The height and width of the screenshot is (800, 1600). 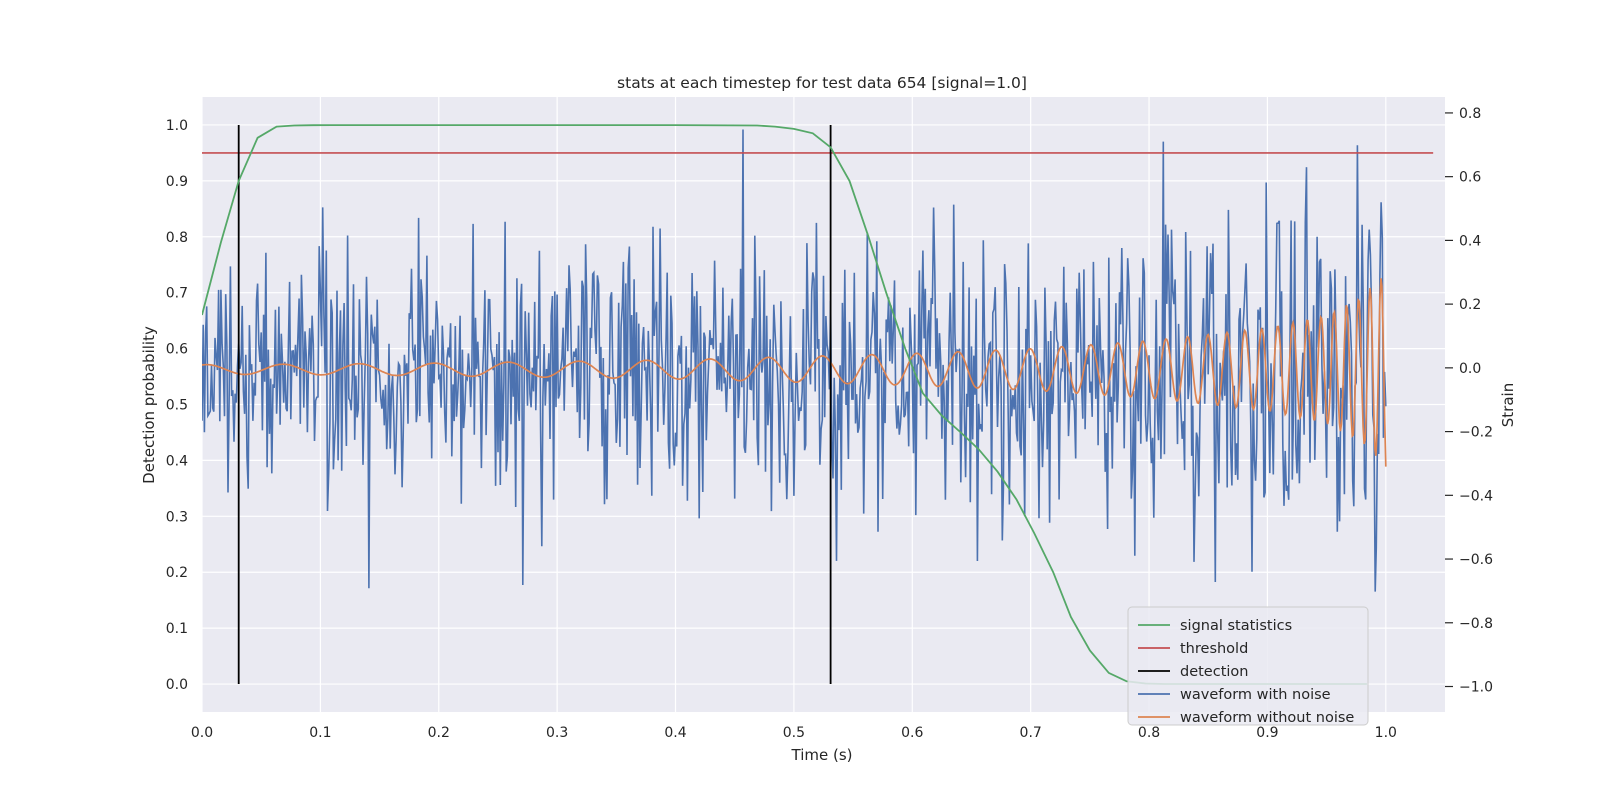 What do you see at coordinates (1476, 688) in the screenshot?
I see `y2-tick-label: −1.0` at bounding box center [1476, 688].